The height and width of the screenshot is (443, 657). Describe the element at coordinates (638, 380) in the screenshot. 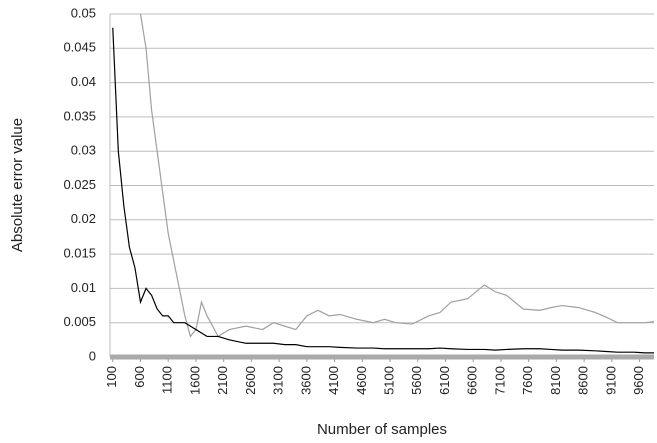

I see `x-tick-label: 9600` at that location.